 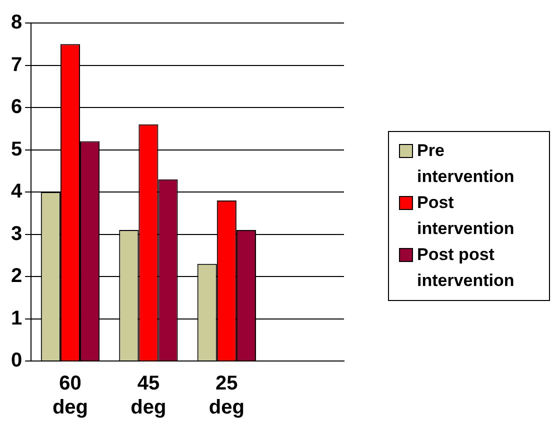 I want to click on y-tick-label: 1, so click(x=16, y=318).